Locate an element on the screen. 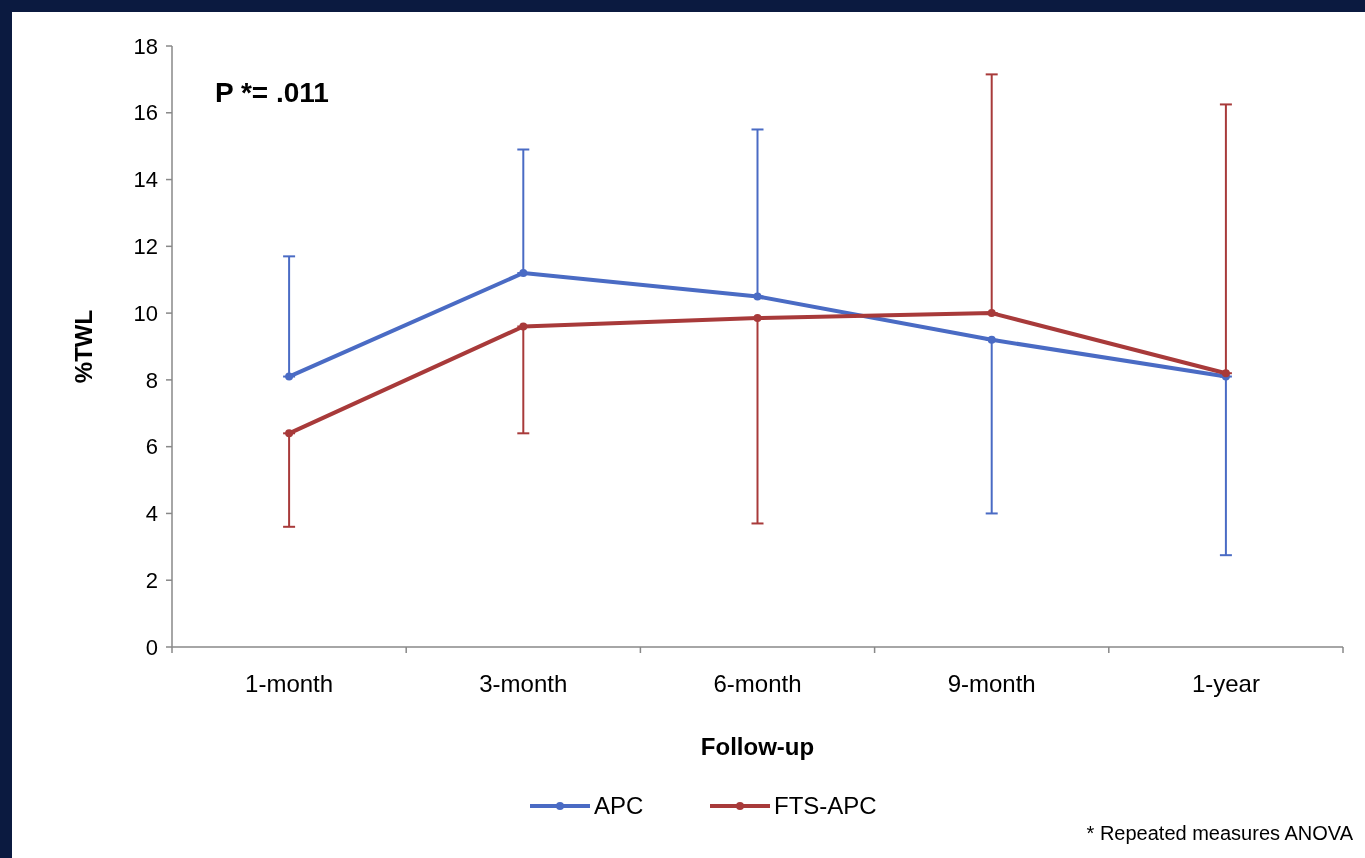 The height and width of the screenshot is (858, 1365). y-tick-label: 4 is located at coordinates (151, 514).